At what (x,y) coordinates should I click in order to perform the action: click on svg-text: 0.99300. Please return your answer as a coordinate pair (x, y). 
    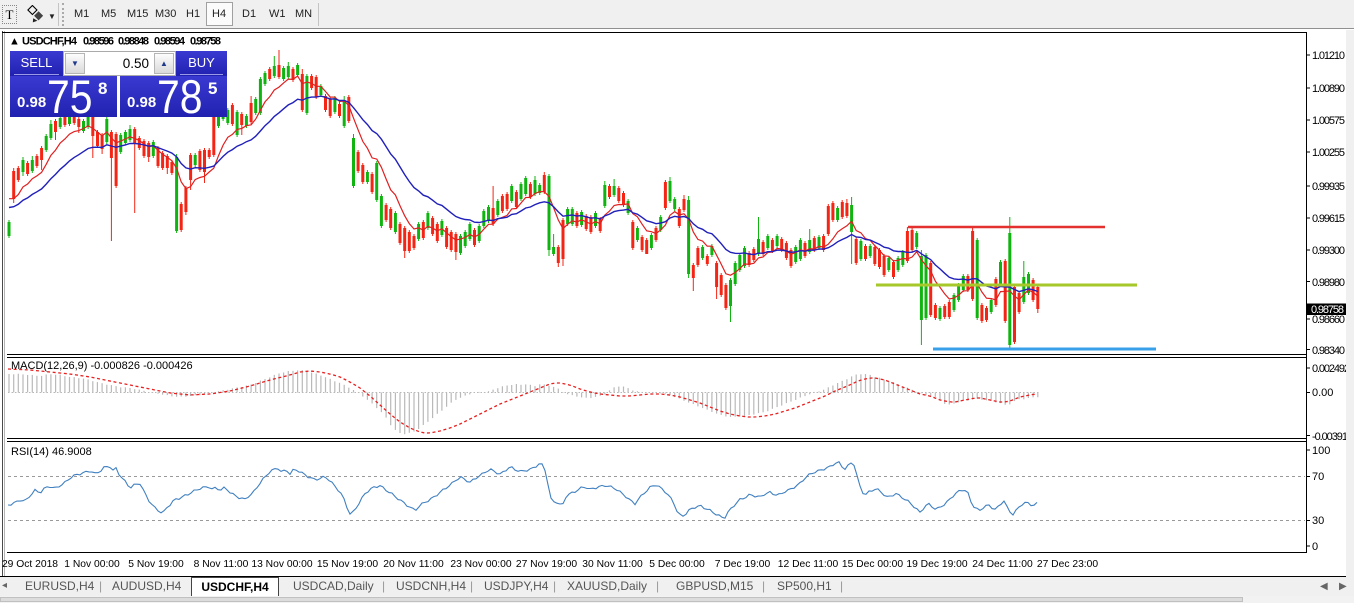
    Looking at the image, I should click on (1328, 251).